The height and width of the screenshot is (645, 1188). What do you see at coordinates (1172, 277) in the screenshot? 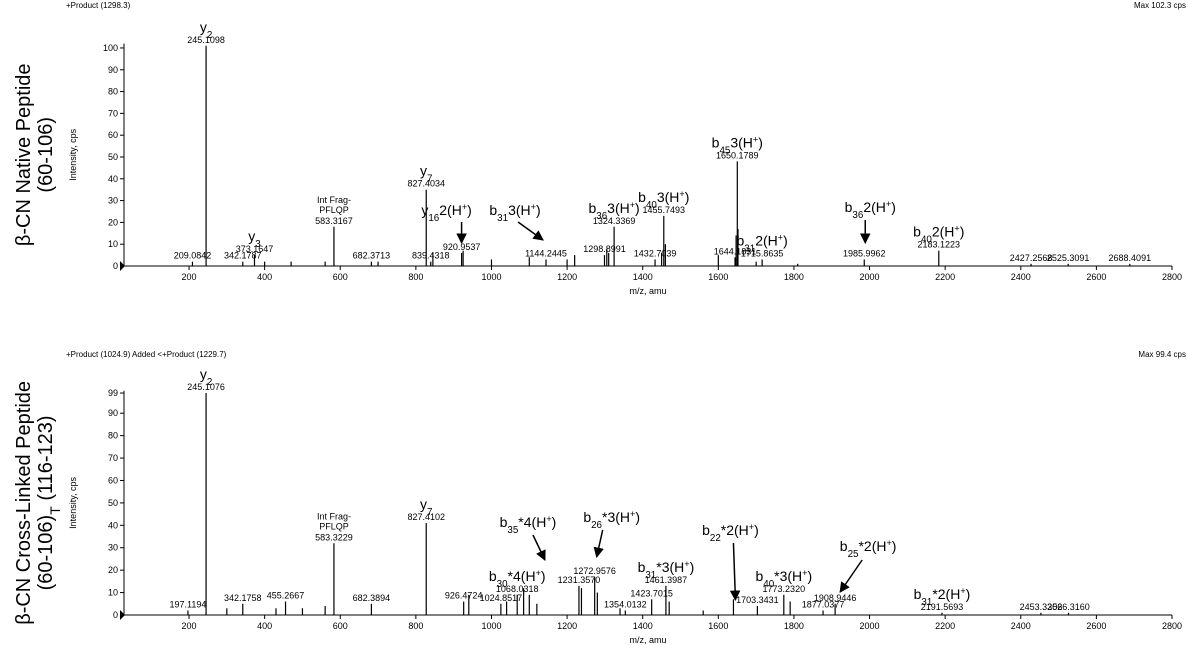
I see `x-tick-label: 2800` at bounding box center [1172, 277].